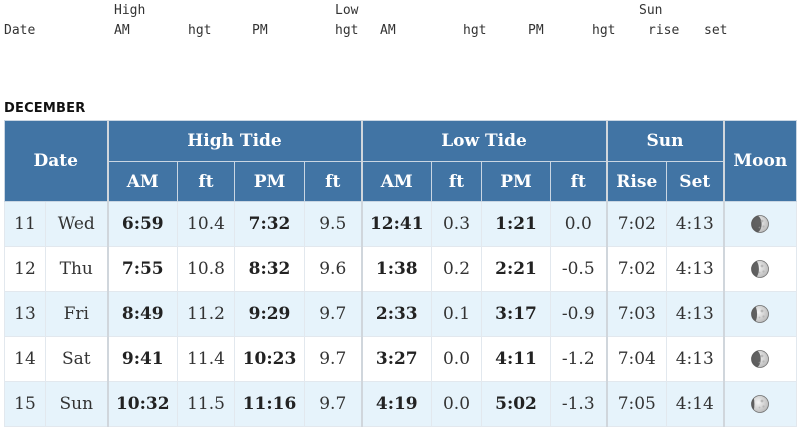 The height and width of the screenshot is (427, 800). I want to click on header-high-am-ft: ft, so click(206, 181).